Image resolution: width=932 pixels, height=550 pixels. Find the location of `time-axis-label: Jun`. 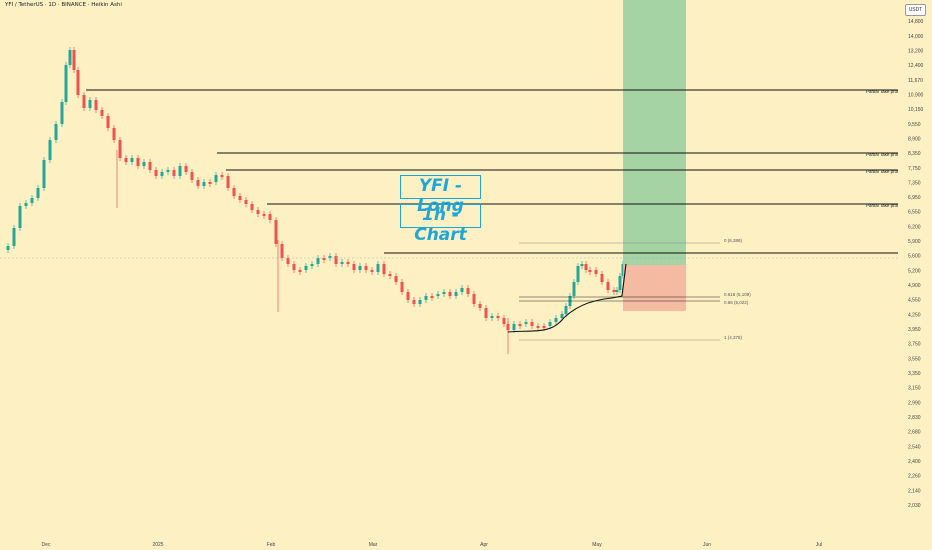

time-axis-label: Jun is located at coordinates (707, 545).